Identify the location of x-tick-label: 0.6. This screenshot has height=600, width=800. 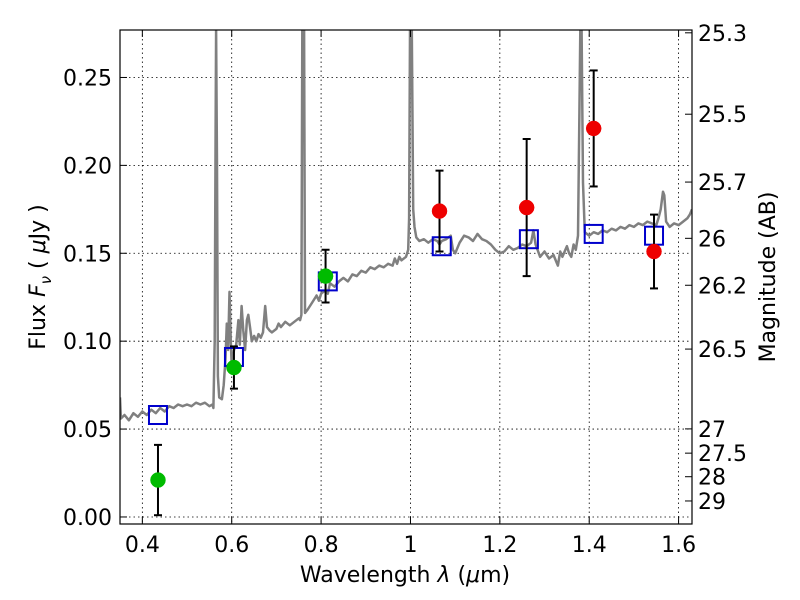
(231, 545).